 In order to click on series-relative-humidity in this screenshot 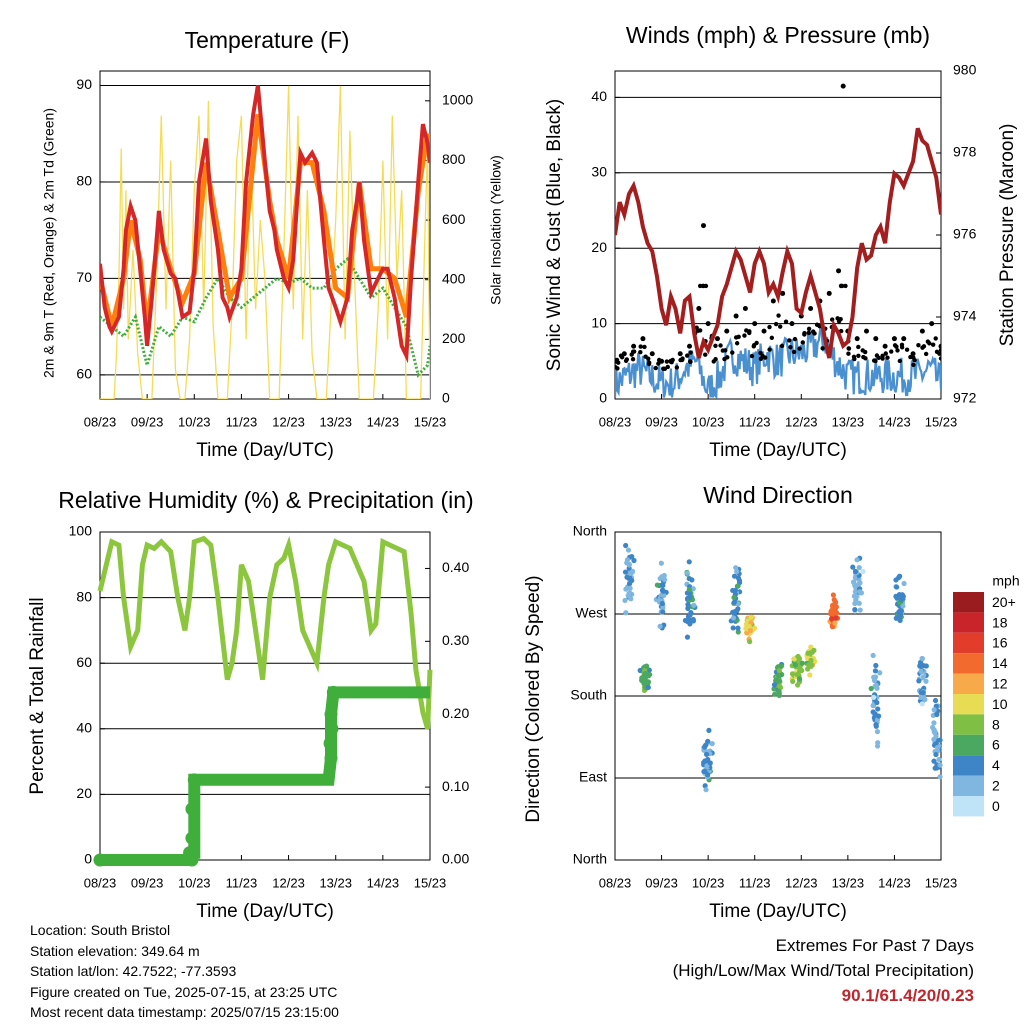, I will do `click(265, 632)`.